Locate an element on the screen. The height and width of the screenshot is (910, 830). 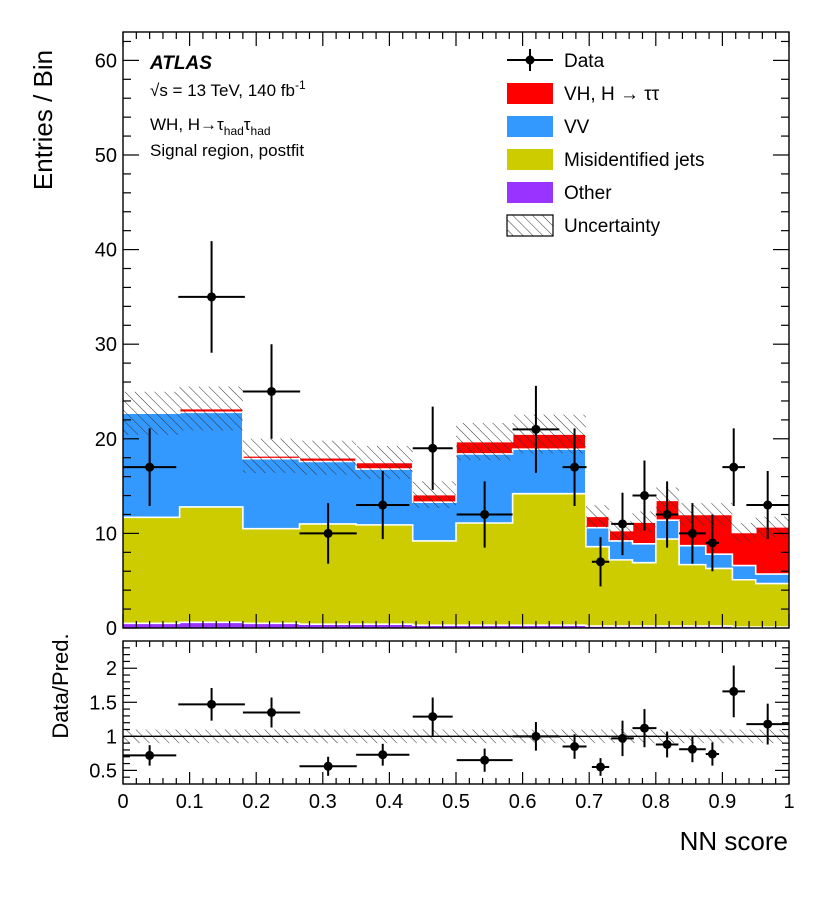
y-tick-label: 40 is located at coordinates (106, 251).